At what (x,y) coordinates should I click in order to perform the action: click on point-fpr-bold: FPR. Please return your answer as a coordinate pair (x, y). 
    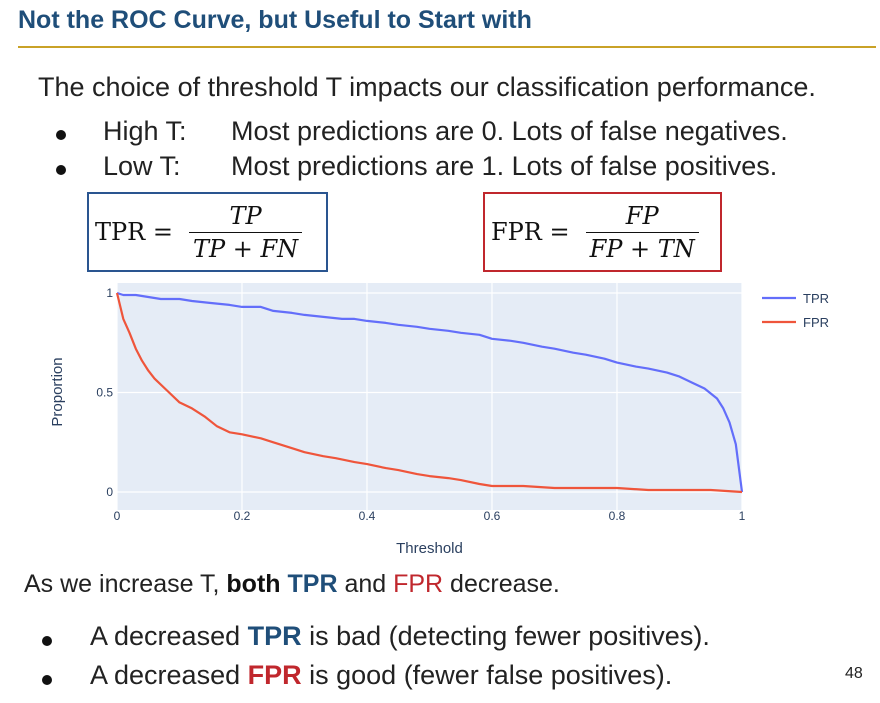
    Looking at the image, I should click on (274, 675).